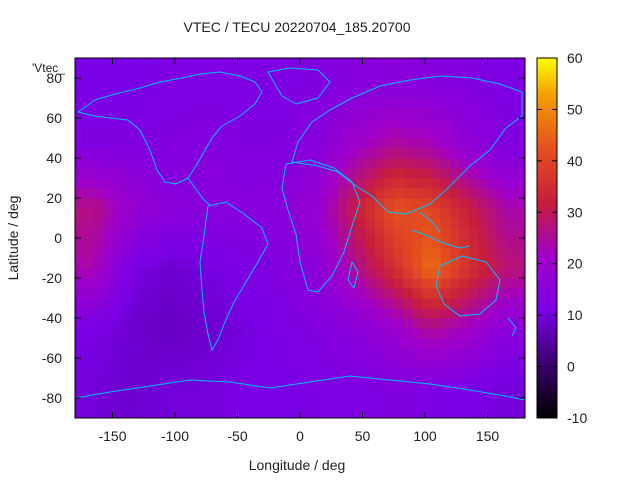  Describe the element at coordinates (234, 276) in the screenshot. I see `south-america-coast` at that location.